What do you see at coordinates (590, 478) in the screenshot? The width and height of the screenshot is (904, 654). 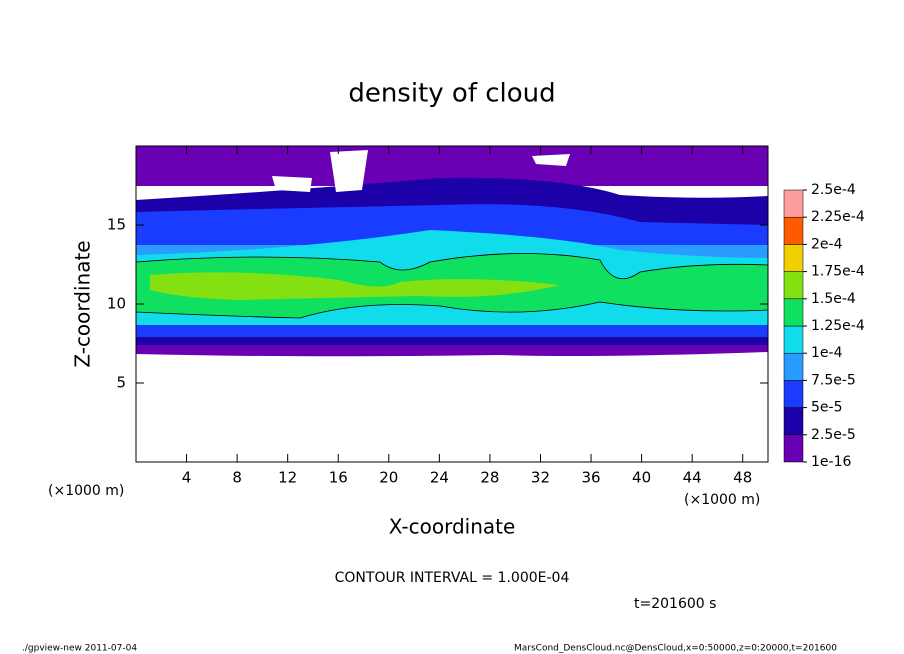 I see `x-tick-label: 36` at bounding box center [590, 478].